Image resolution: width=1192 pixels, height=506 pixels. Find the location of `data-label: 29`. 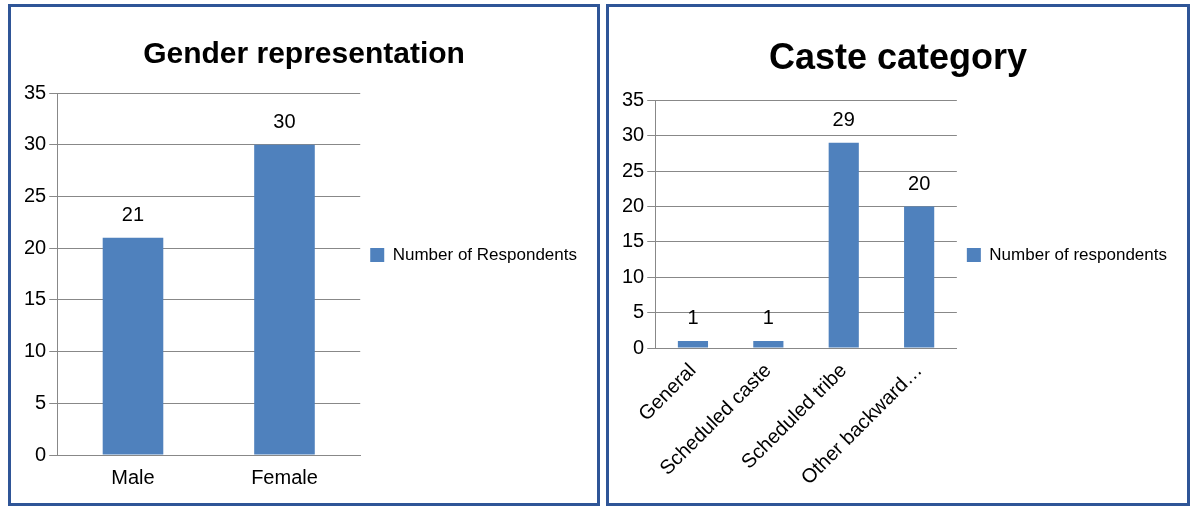

data-label: 29 is located at coordinates (843, 119).